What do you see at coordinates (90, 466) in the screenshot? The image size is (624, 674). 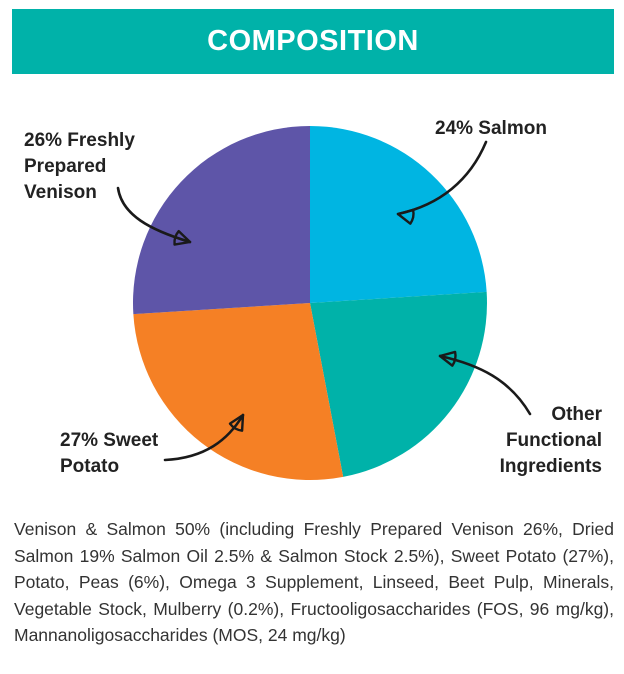 I see `label-sweet-potato-line-2: Potato` at bounding box center [90, 466].